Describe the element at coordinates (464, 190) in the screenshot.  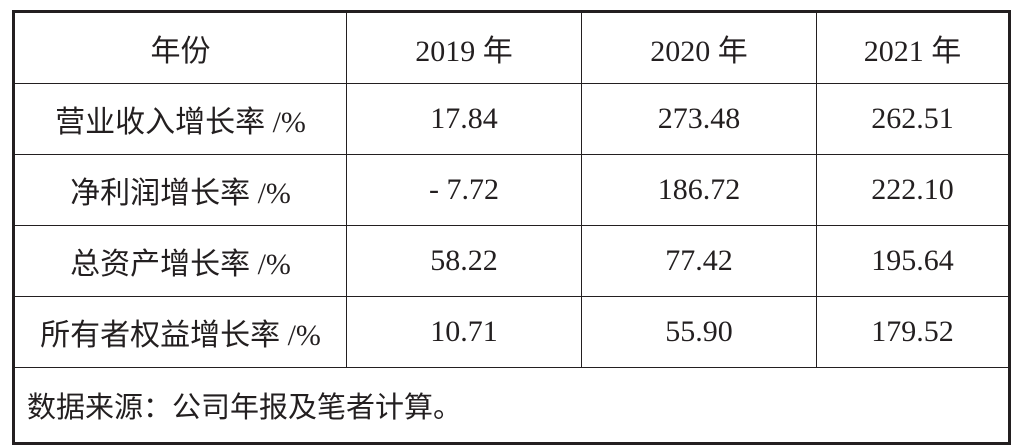
I see `value-cell: - 7.72` at that location.